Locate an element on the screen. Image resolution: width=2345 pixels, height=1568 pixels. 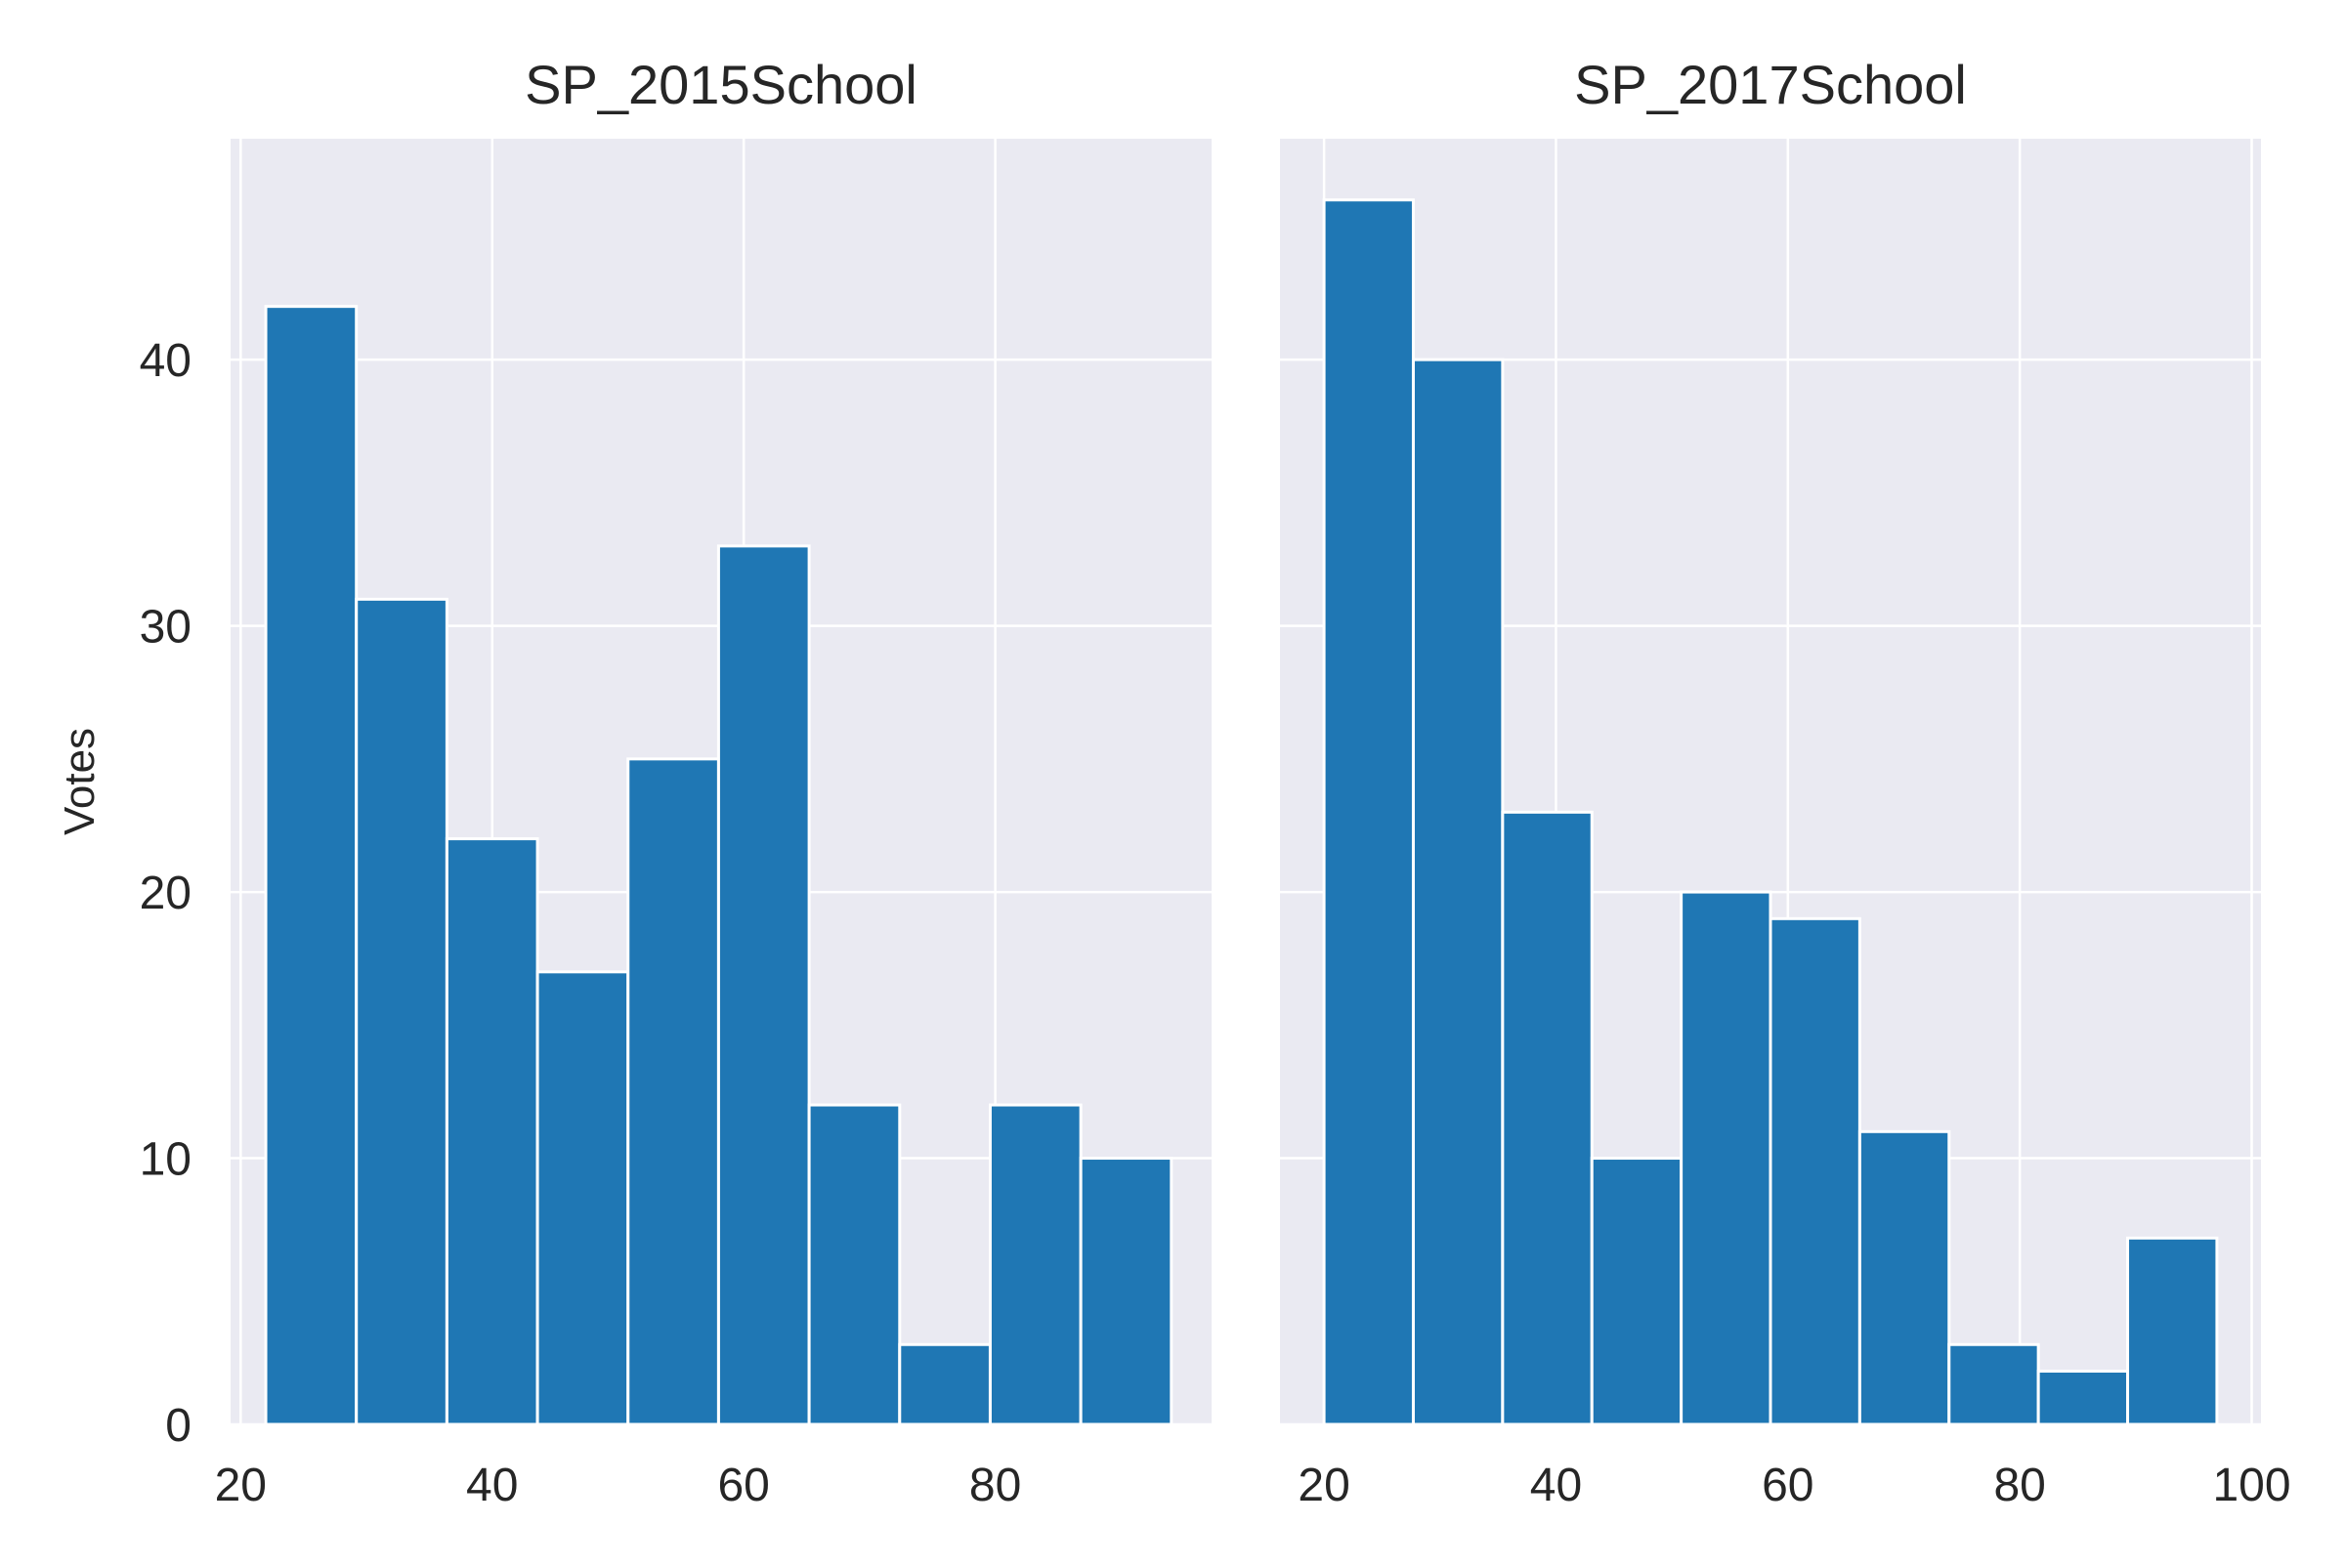
y-tick-label: 30 is located at coordinates (166, 628).